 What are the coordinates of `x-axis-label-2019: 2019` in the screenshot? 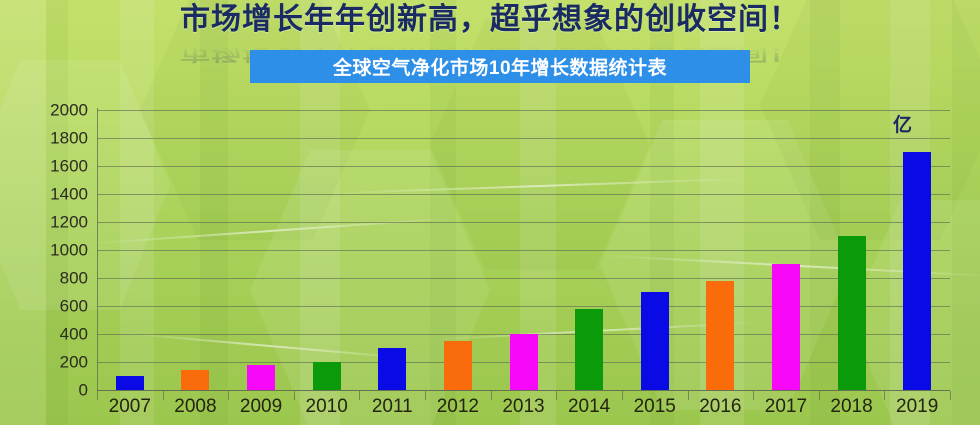 It's located at (917, 406).